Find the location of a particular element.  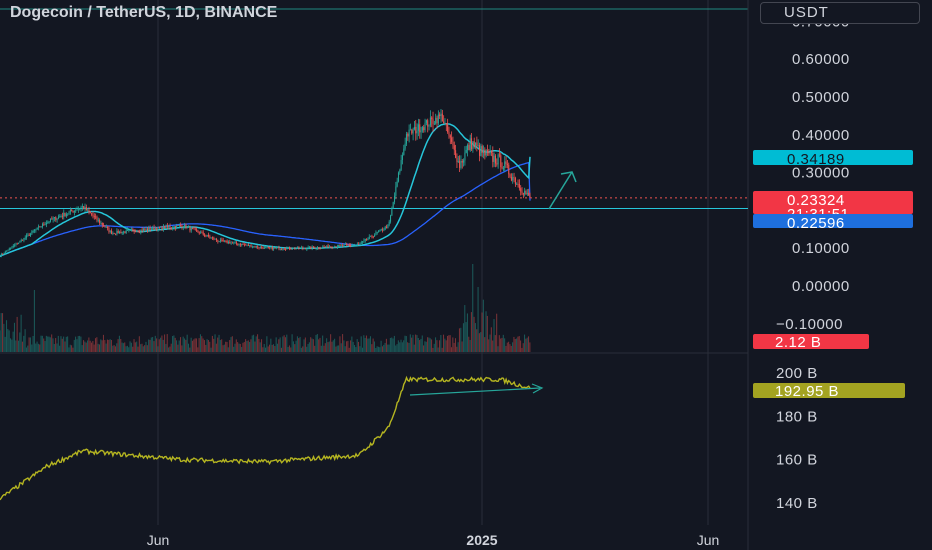

currency-selector-button: USDT is located at coordinates (840, 13).